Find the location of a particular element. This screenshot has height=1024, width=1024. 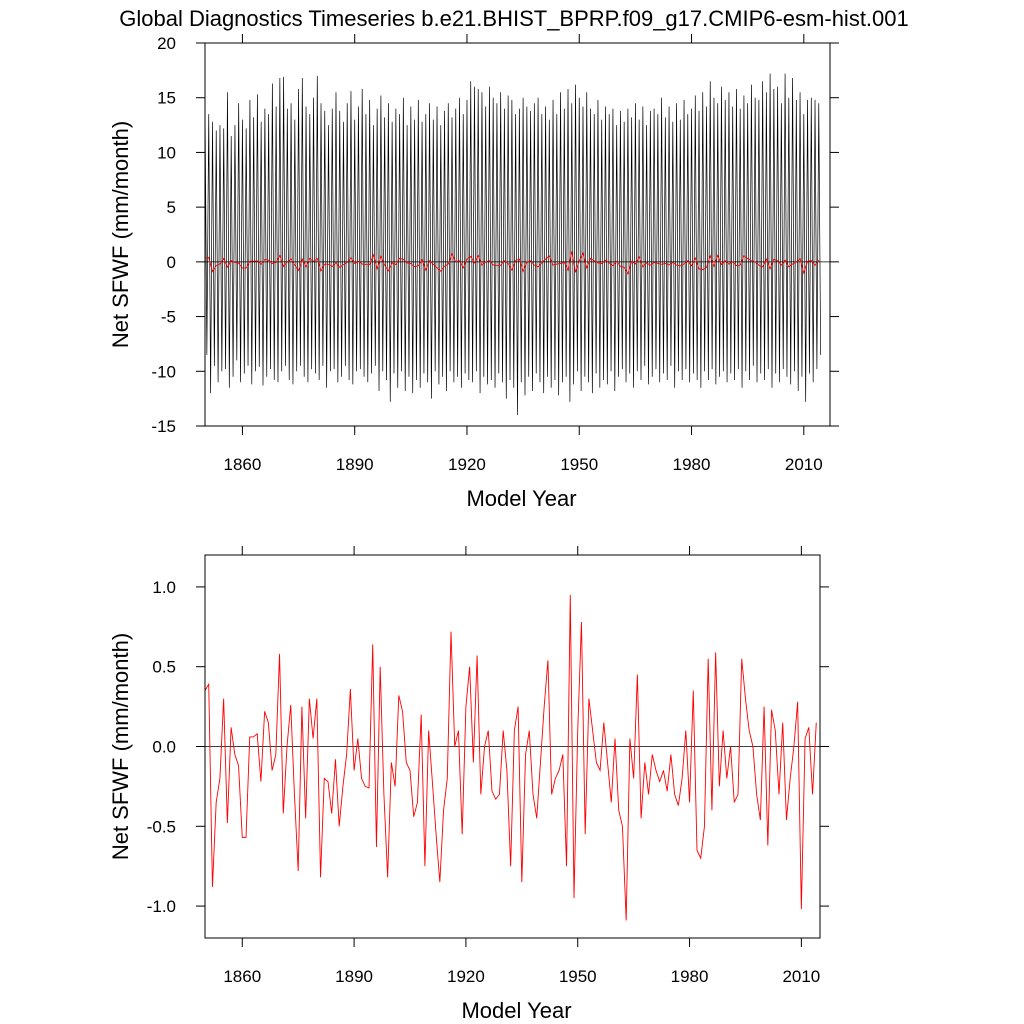

y-tick-label: -15 is located at coordinates (163, 426).